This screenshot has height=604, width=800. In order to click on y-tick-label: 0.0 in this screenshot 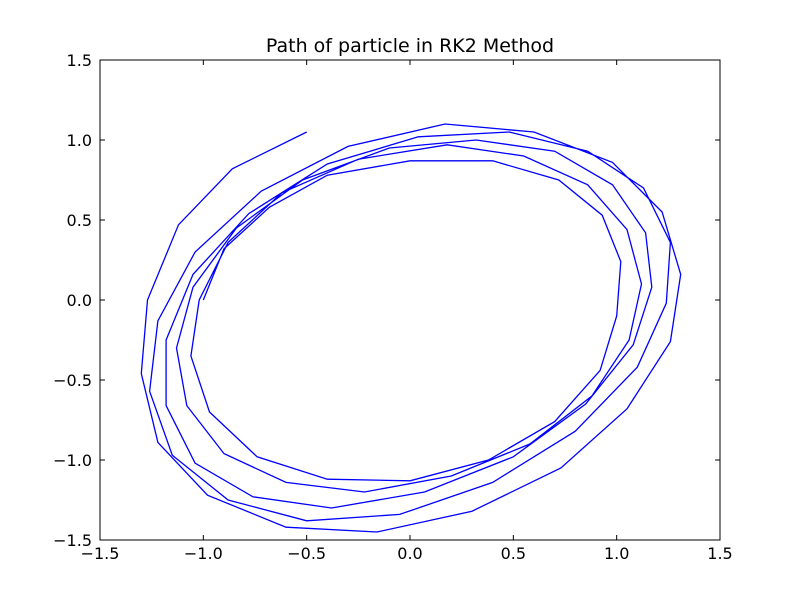, I will do `click(79, 300)`.